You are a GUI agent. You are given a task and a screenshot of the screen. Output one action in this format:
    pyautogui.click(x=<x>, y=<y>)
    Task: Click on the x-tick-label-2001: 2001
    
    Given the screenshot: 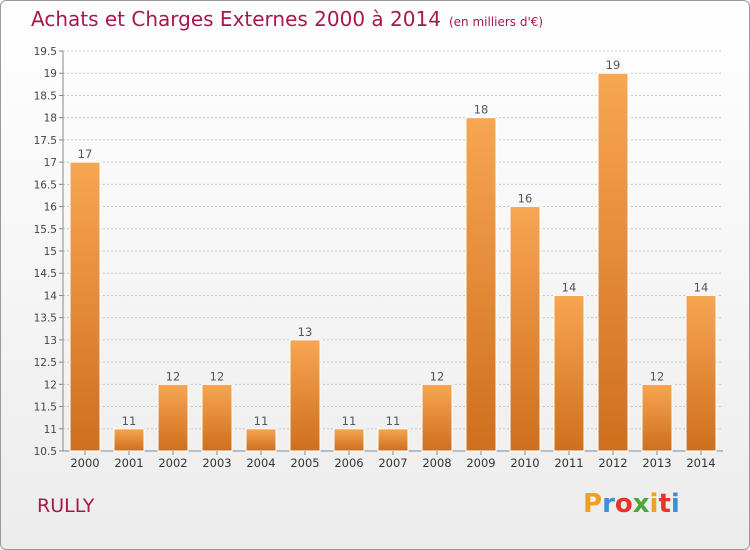 What is the action you would take?
    pyautogui.click(x=128, y=463)
    